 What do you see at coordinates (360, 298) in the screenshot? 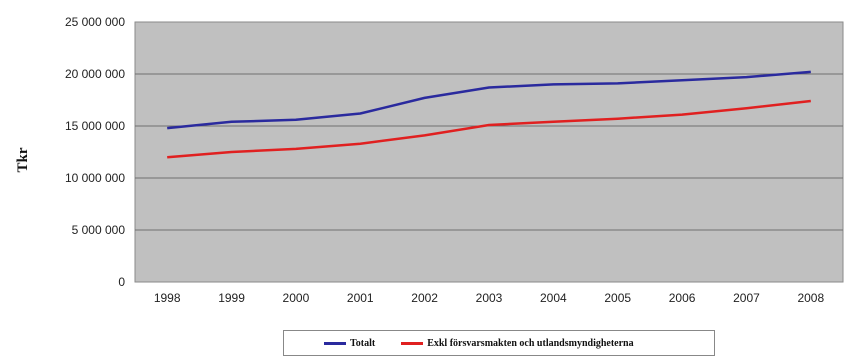
I see `x-tick-label: 2001` at bounding box center [360, 298].